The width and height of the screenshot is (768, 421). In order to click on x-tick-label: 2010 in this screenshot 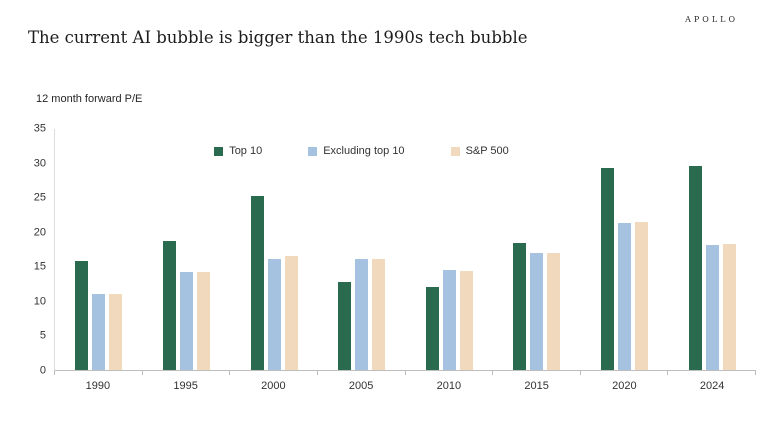, I will do `click(449, 386)`.